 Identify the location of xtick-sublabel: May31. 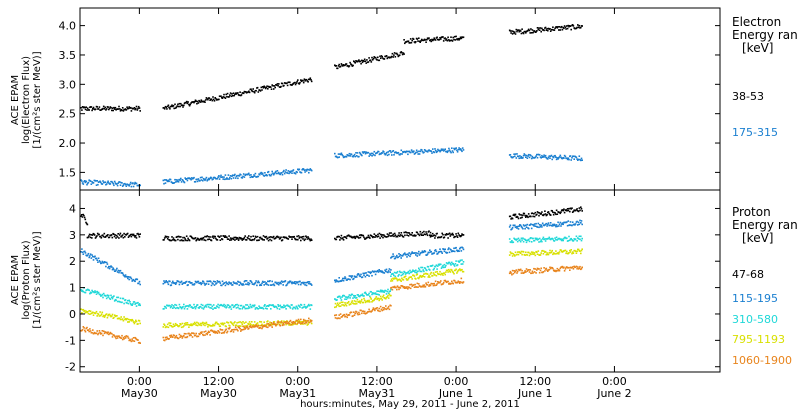
(297, 393).